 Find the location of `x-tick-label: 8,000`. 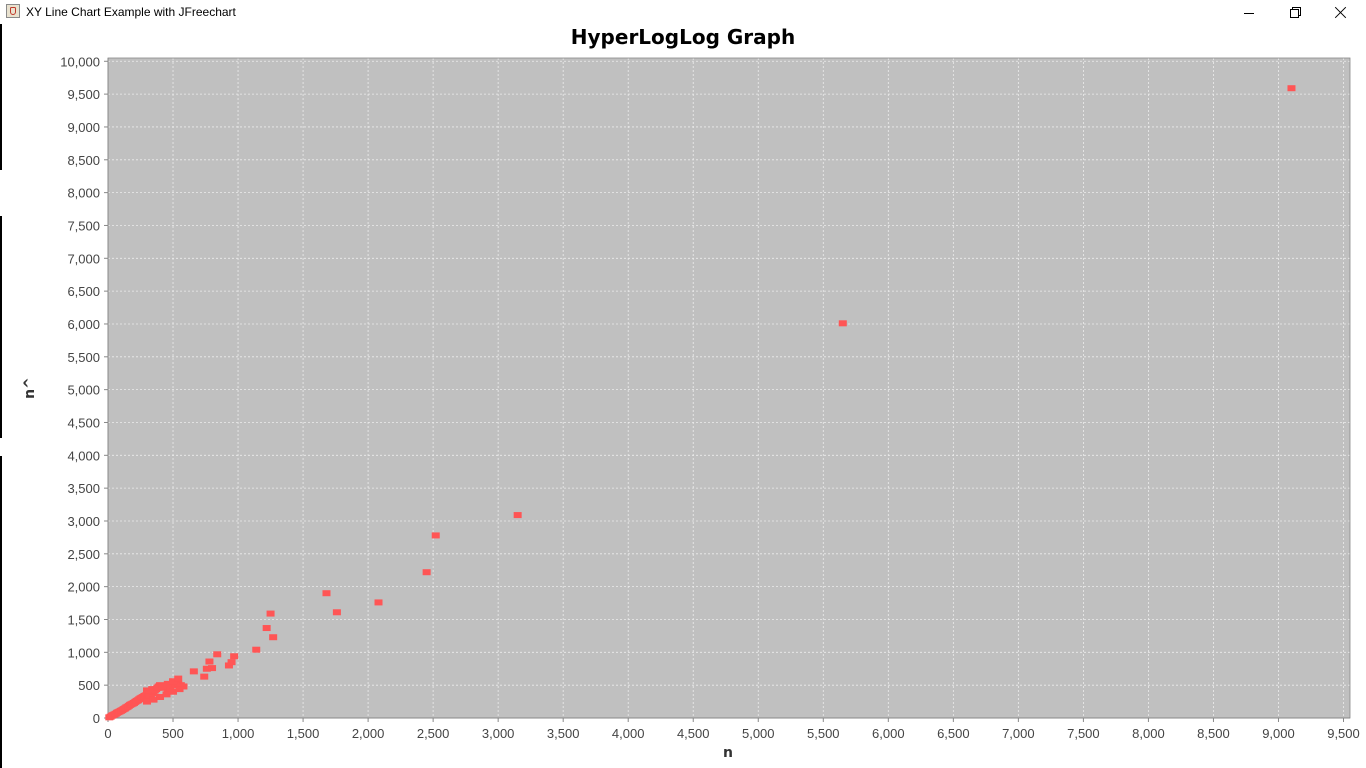

x-tick-label: 8,000 is located at coordinates (1148, 733).